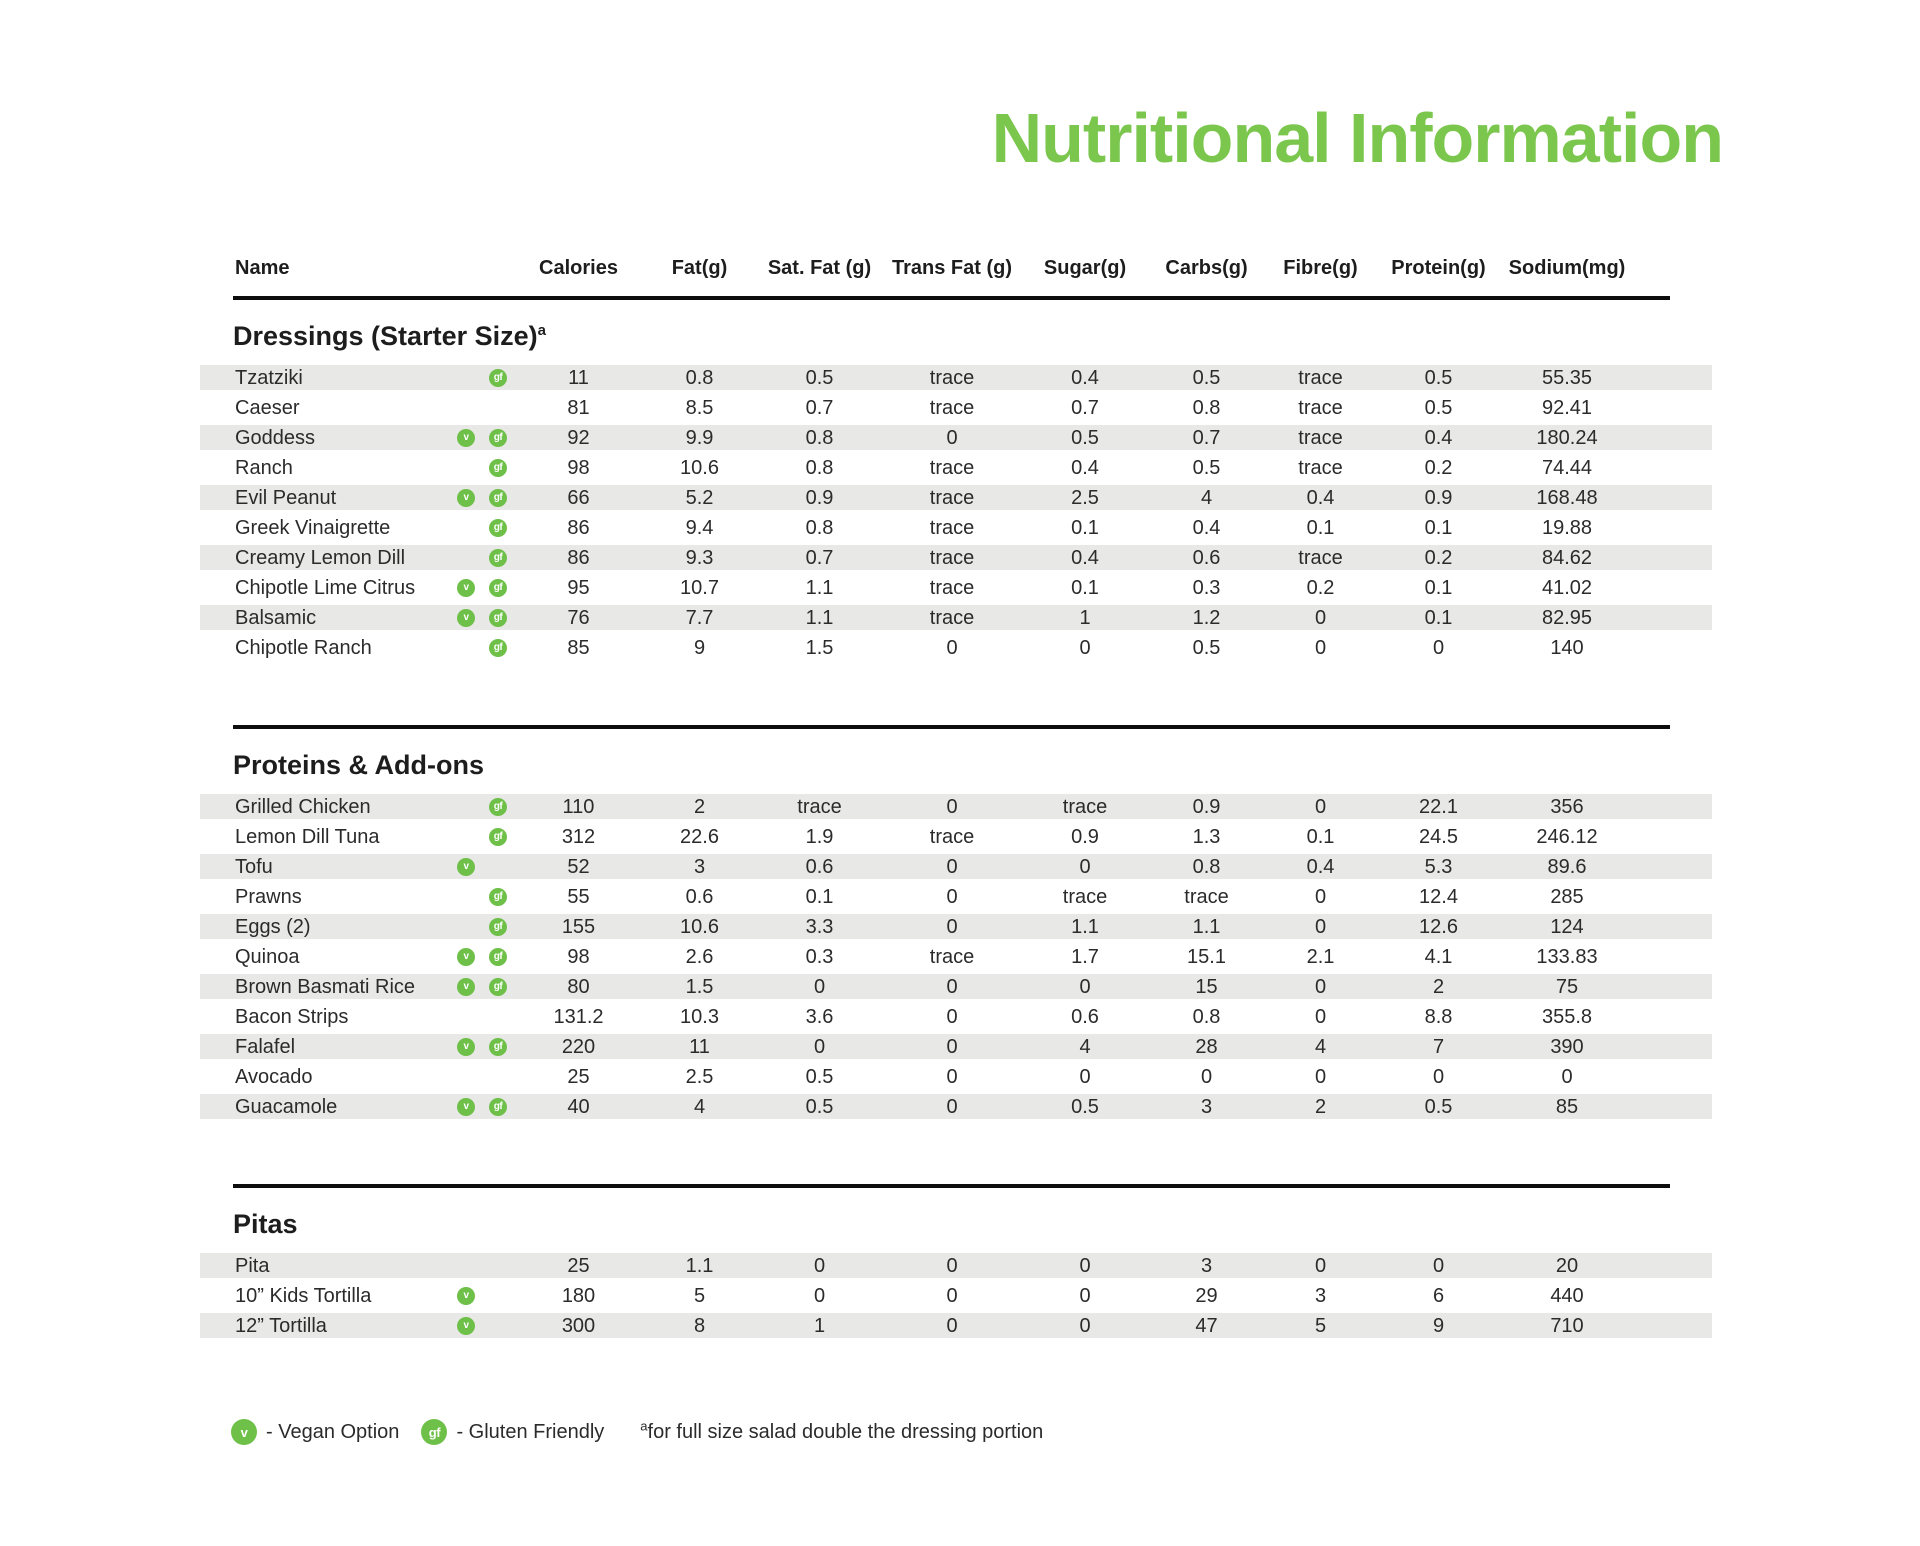 This screenshot has height=1546, width=1920. I want to click on cell-sodium: 180.24, so click(1567, 437).